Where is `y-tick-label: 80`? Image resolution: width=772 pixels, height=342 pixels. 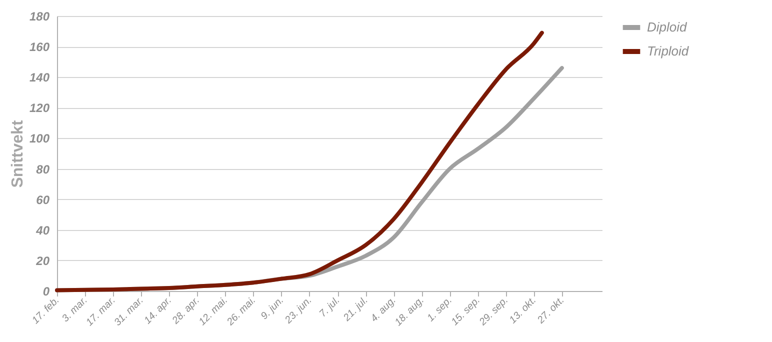
y-tick-label: 80 is located at coordinates (43, 169).